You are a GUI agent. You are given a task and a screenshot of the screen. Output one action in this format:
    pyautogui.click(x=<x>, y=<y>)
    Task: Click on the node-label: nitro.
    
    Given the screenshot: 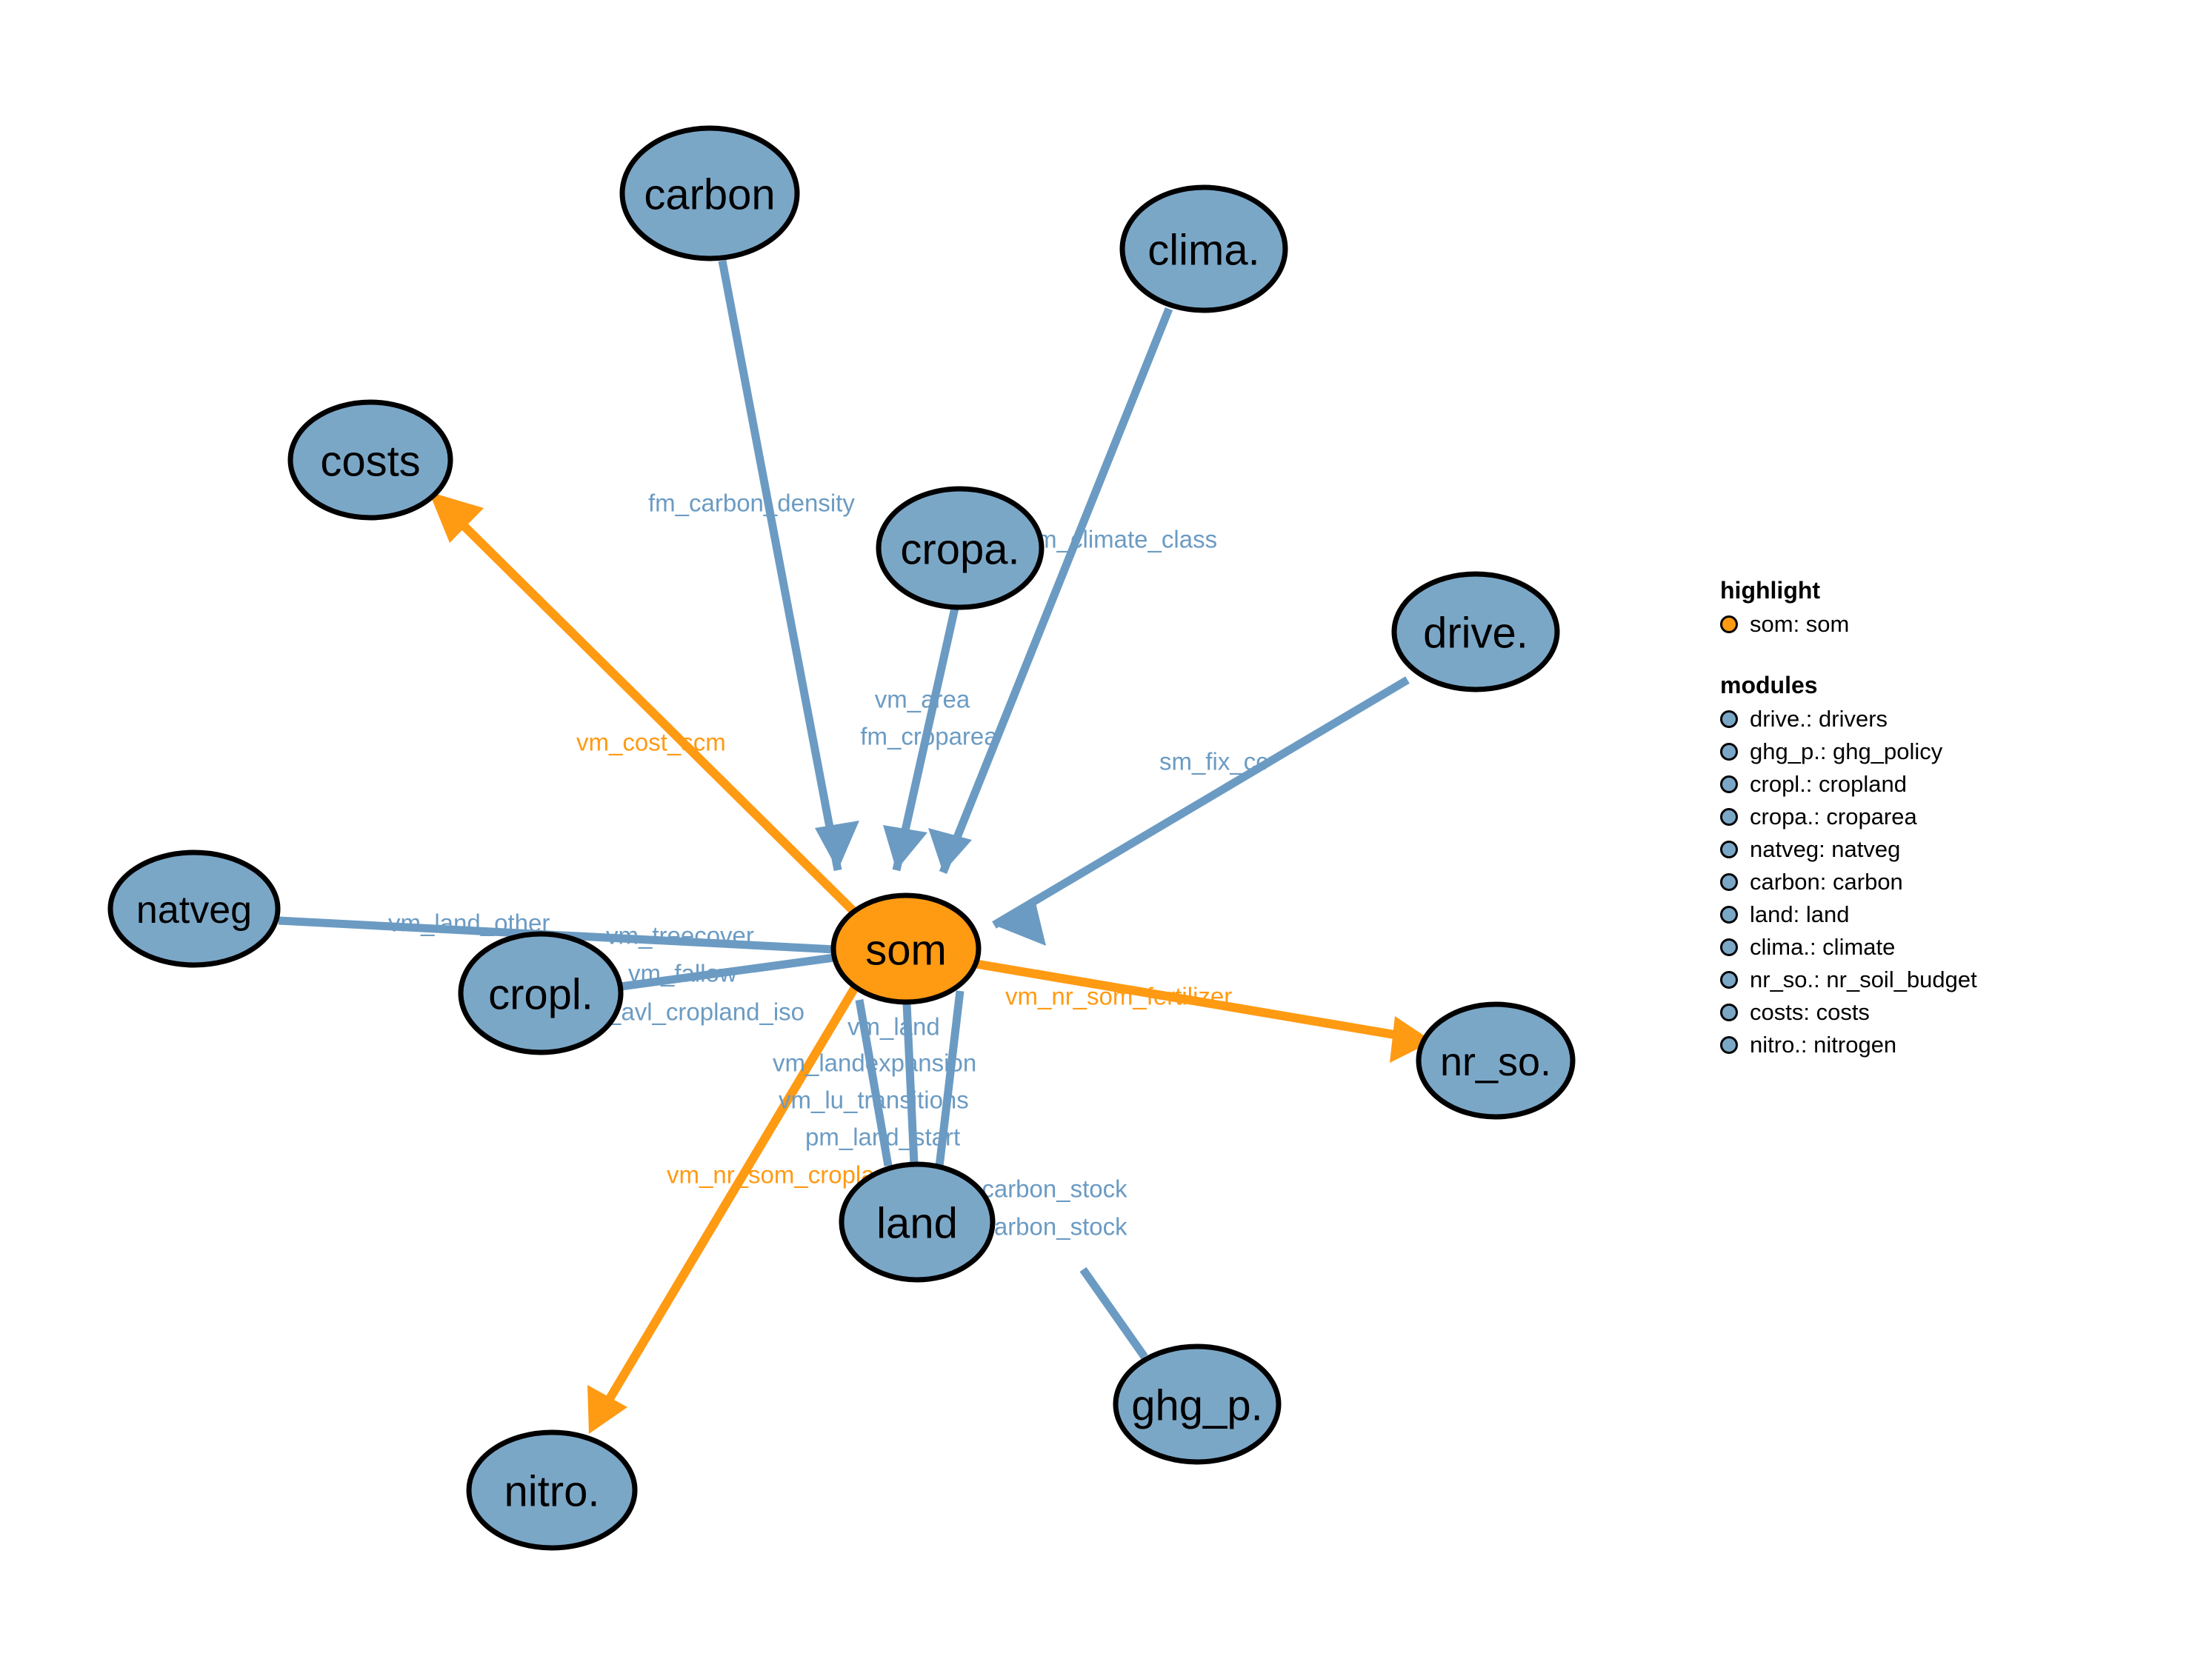 What is the action you would take?
    pyautogui.click(x=552, y=1492)
    